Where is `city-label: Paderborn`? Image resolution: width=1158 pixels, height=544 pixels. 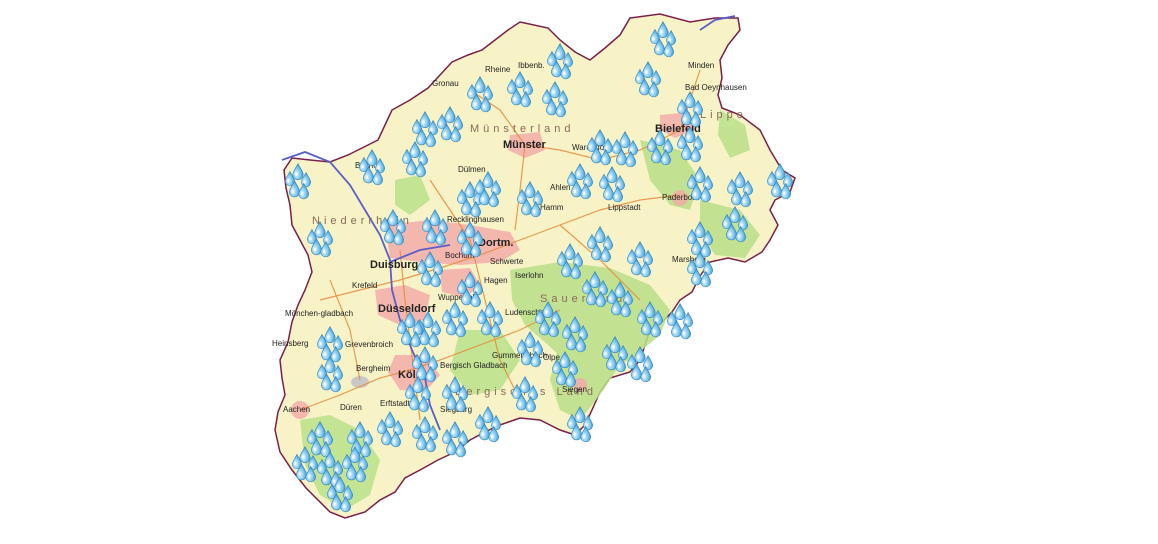
city-label: Paderborn is located at coordinates (680, 197).